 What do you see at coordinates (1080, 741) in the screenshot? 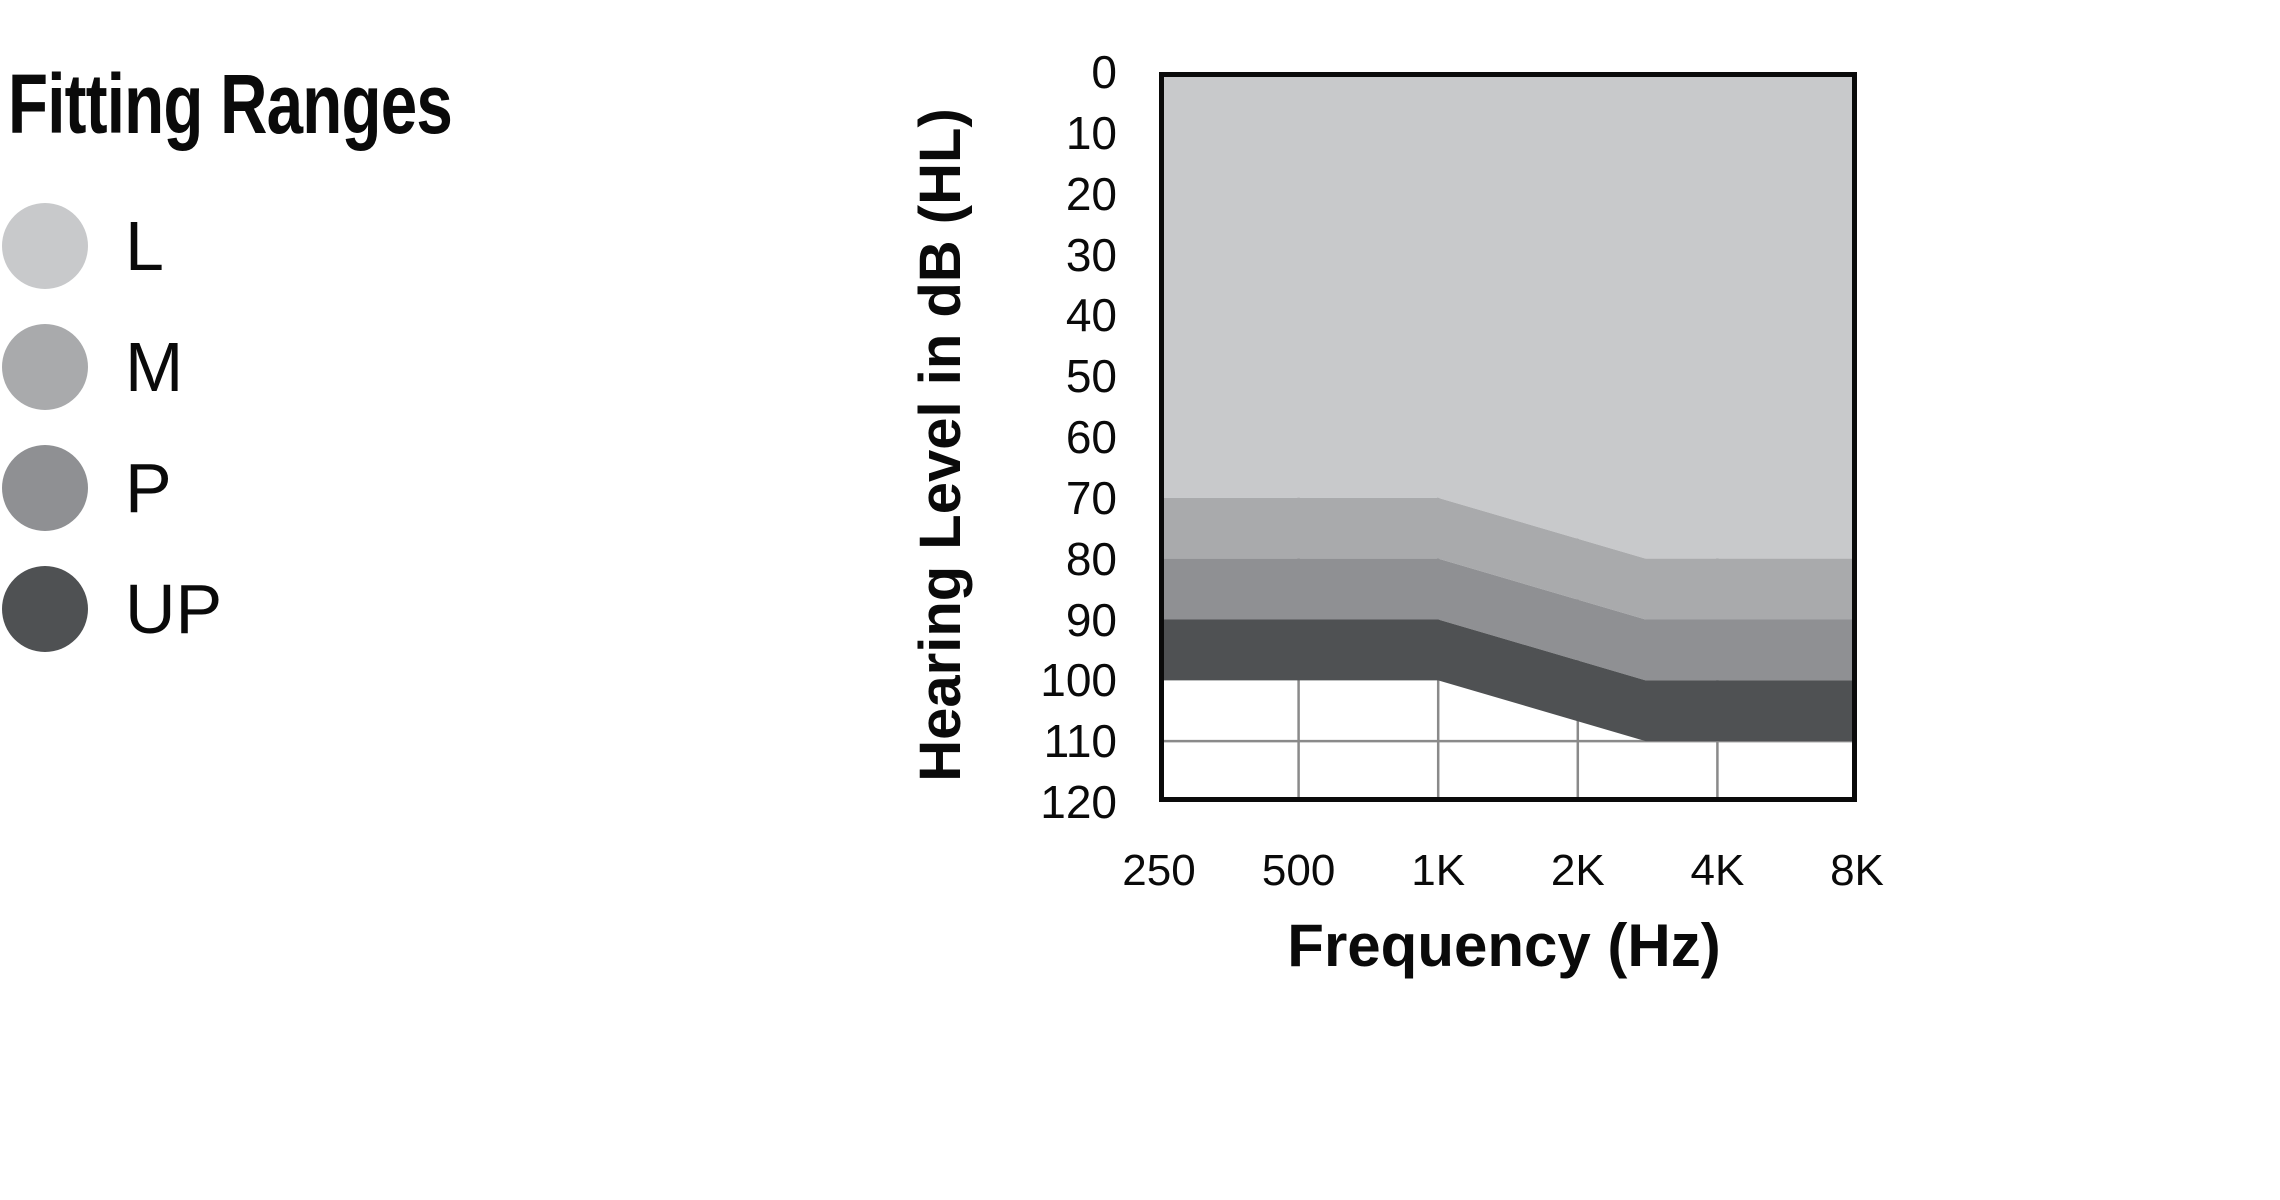
I see `y-tick-label: 110` at bounding box center [1080, 741].